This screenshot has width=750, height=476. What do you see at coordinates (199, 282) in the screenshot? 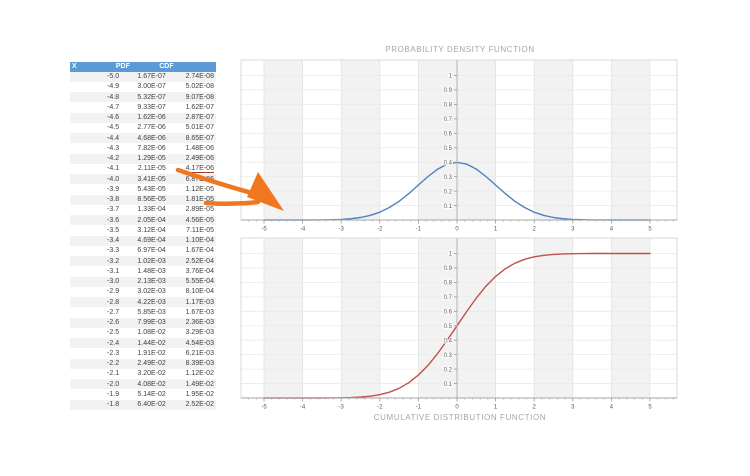
I see `table-cell: 5.55E-04` at bounding box center [199, 282].